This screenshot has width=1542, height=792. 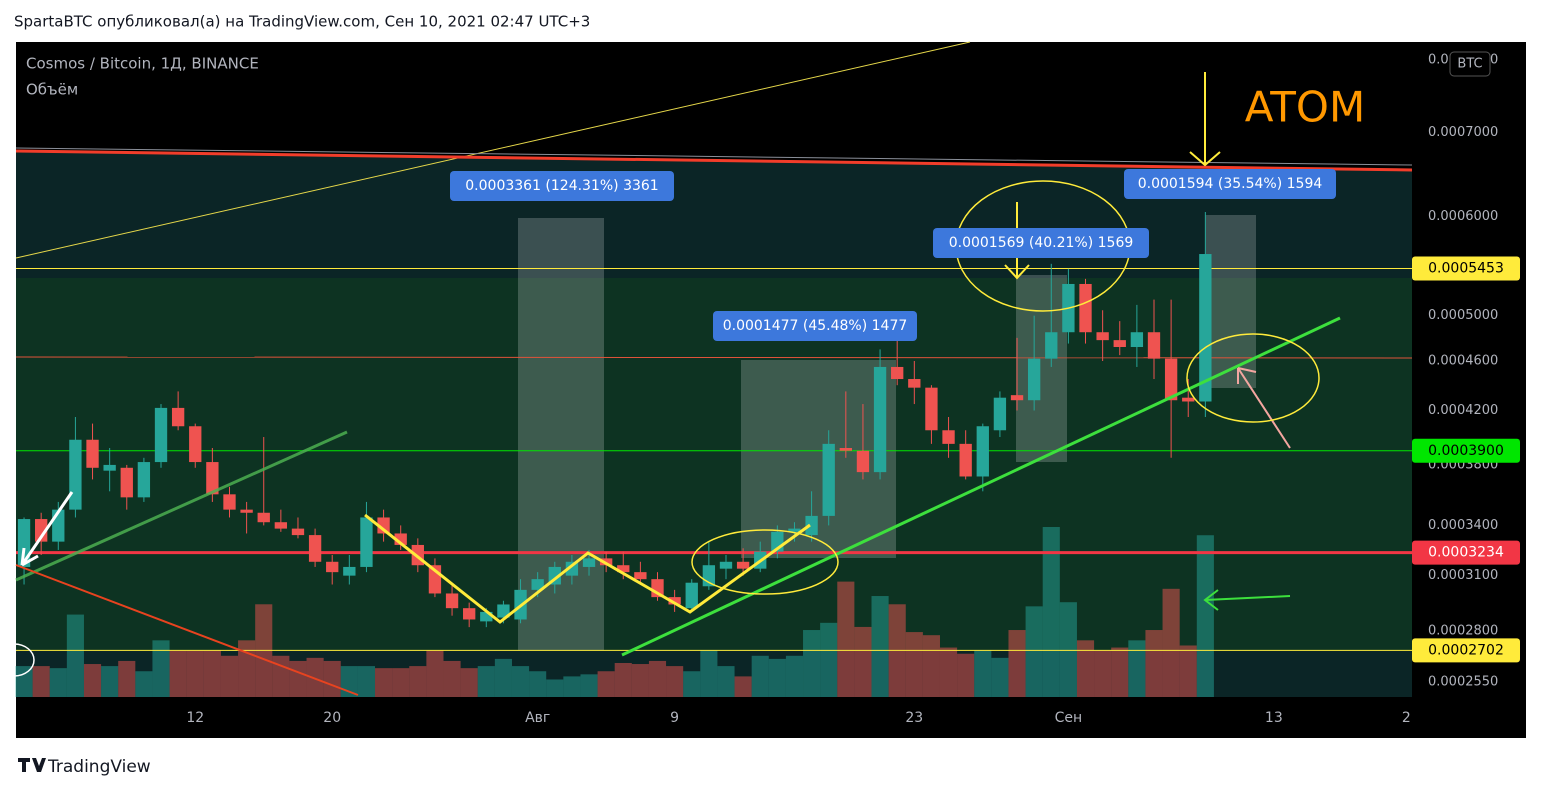 What do you see at coordinates (1466, 553) in the screenshot?
I see `price-label: 0.0003234` at bounding box center [1466, 553].